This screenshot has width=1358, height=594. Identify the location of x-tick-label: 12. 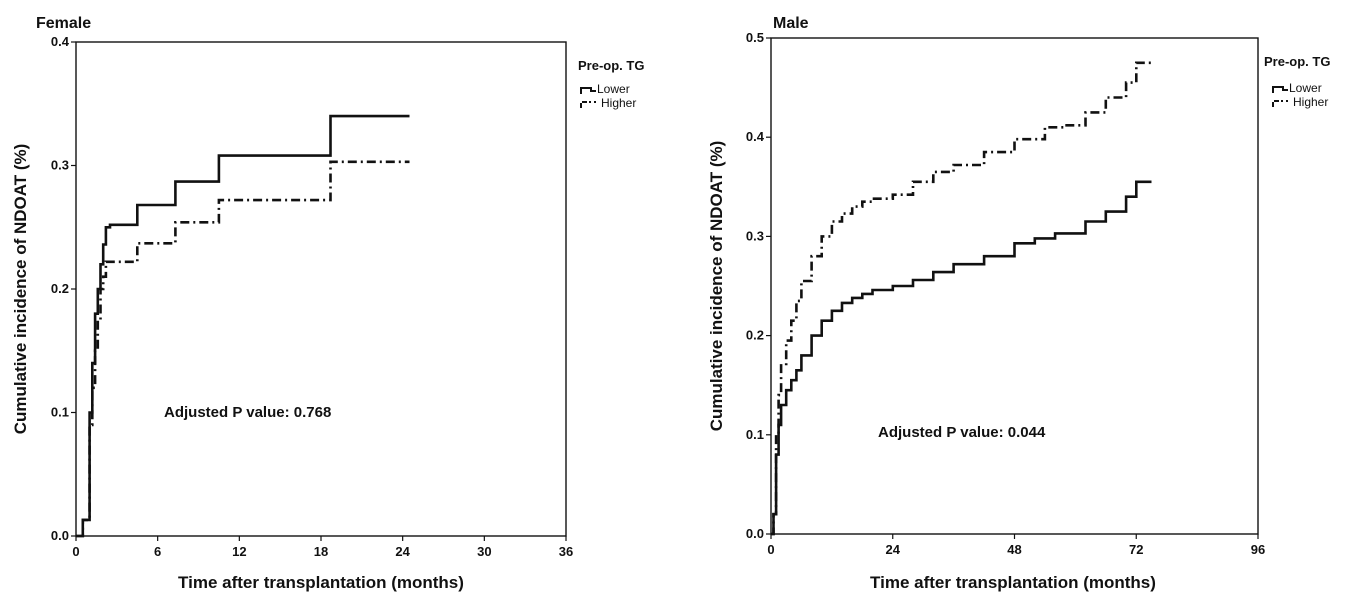
(239, 551).